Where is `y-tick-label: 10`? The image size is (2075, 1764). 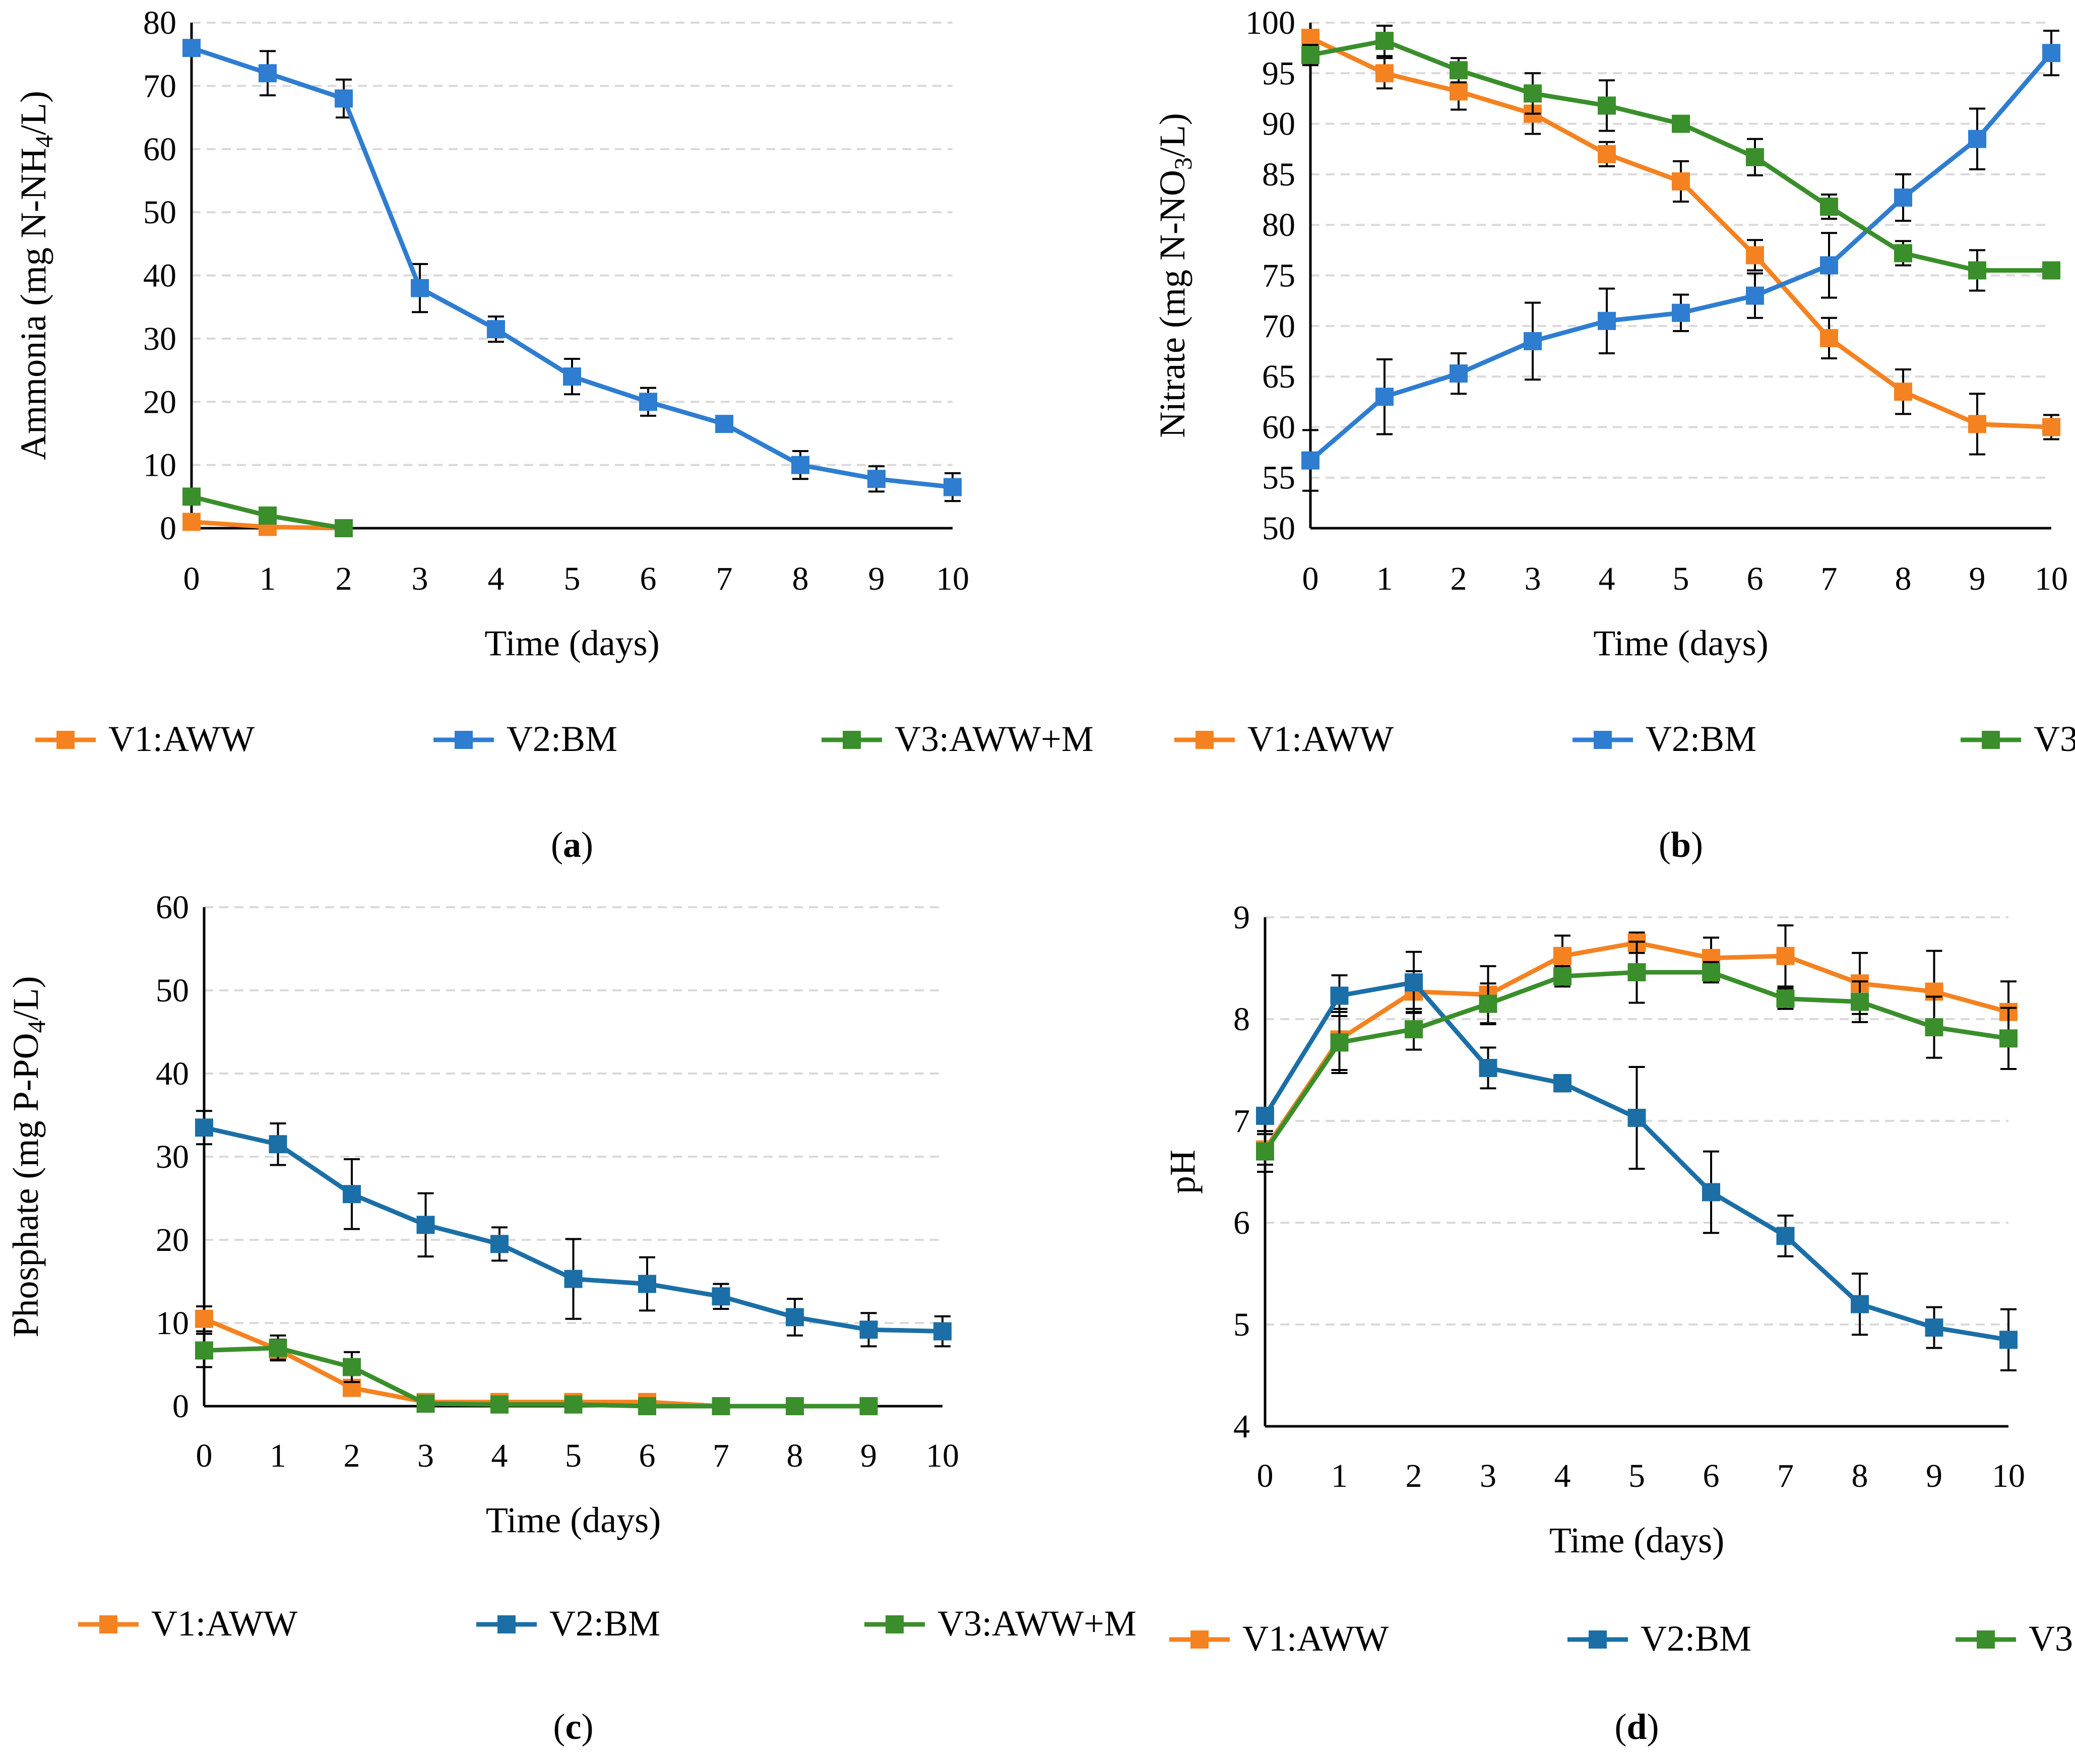
y-tick-label: 10 is located at coordinates (159, 465).